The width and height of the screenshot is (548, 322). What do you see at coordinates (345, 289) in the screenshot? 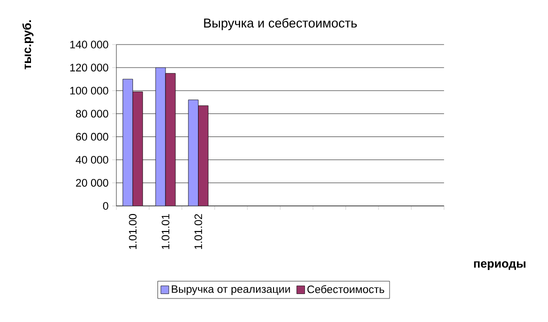
I see `legend-label: Себестоимость` at bounding box center [345, 289].